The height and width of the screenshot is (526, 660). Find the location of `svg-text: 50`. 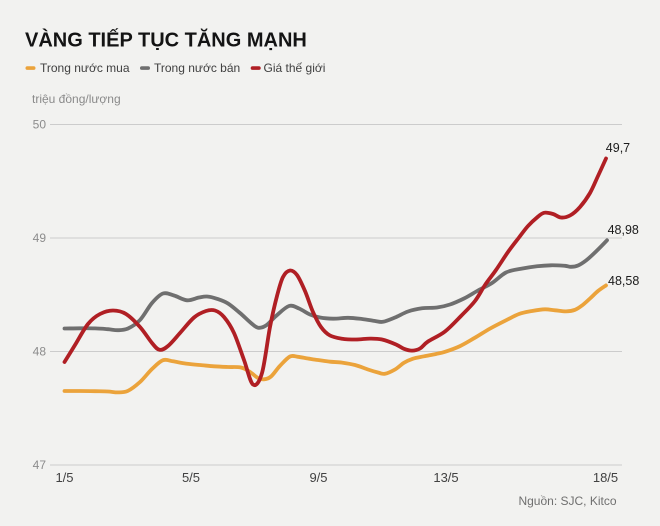

svg-text: 50 is located at coordinates (40, 125).